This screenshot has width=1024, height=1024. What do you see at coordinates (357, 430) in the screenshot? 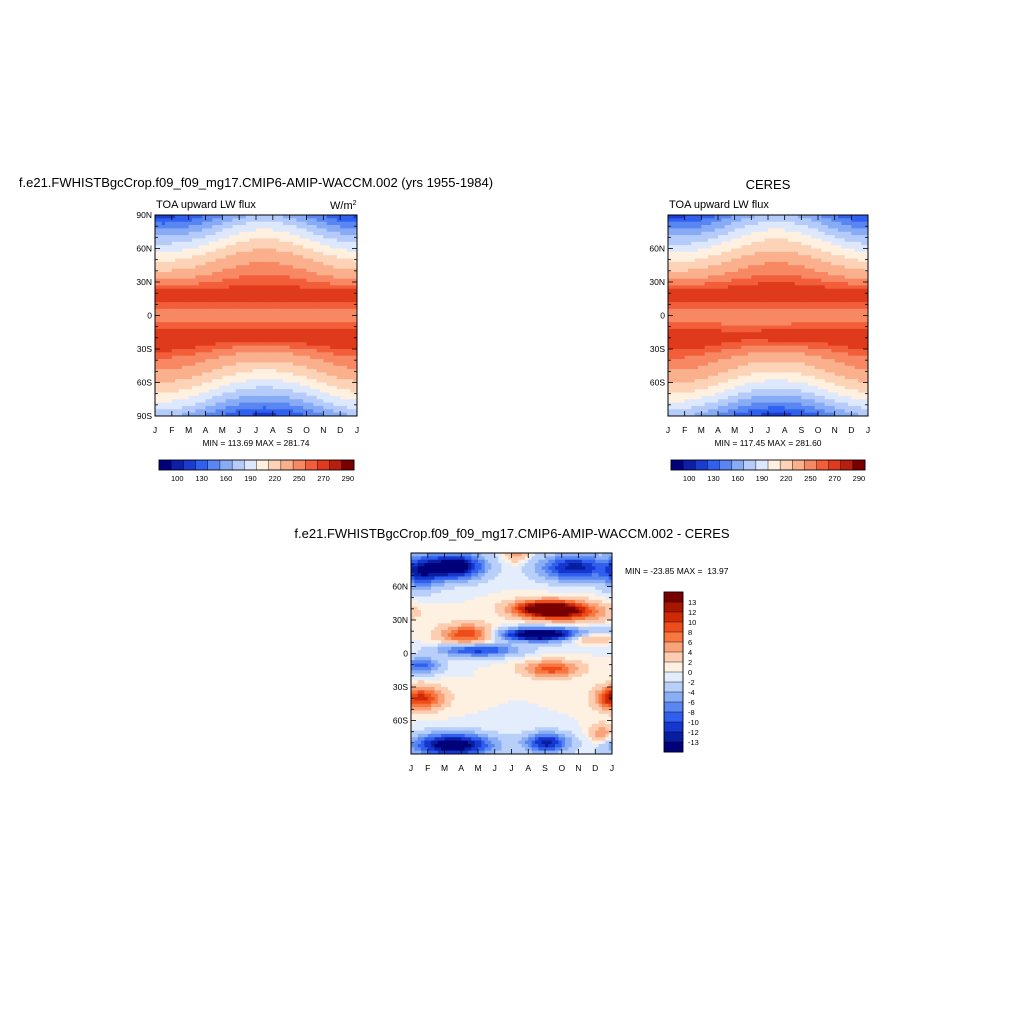
I see `x-tick-label: J` at bounding box center [357, 430].